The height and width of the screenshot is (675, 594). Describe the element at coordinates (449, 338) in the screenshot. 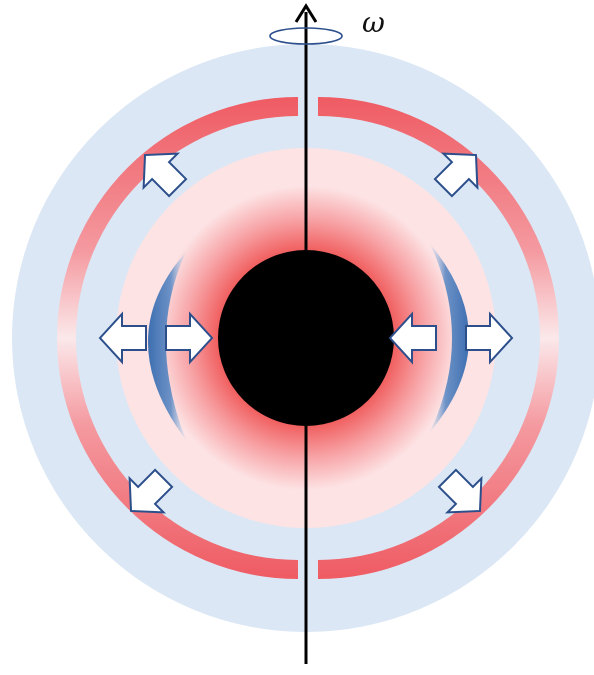

I see `blue-lens-right` at that location.